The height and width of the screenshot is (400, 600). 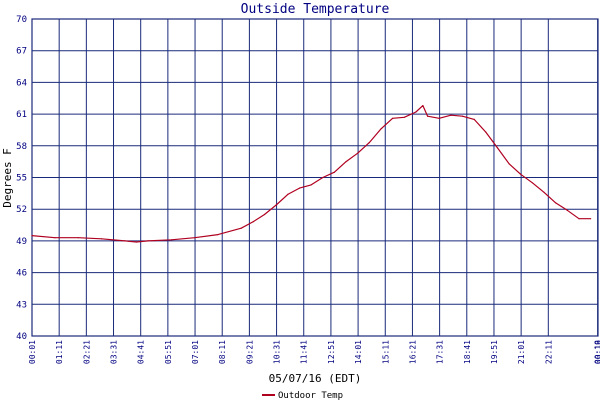 What do you see at coordinates (21, 20) in the screenshot?
I see `y-tick-label: 70` at bounding box center [21, 20].